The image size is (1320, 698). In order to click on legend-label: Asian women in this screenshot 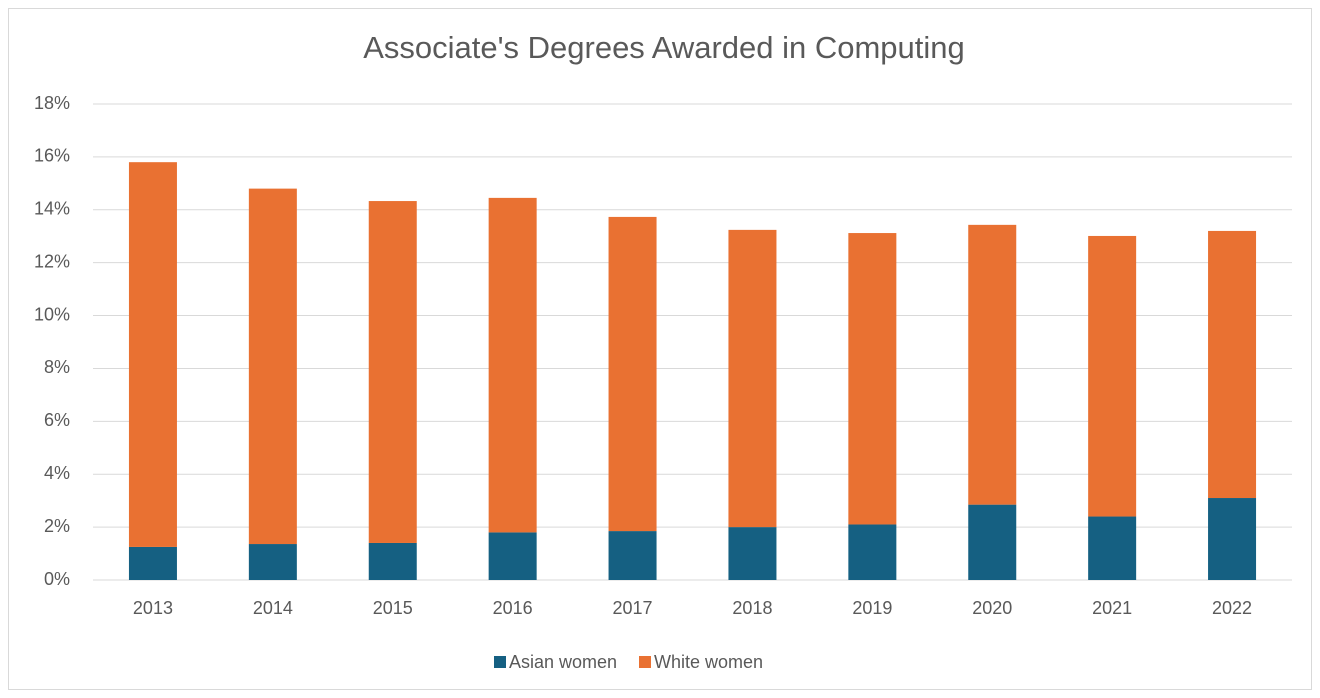, I will do `click(563, 662)`.